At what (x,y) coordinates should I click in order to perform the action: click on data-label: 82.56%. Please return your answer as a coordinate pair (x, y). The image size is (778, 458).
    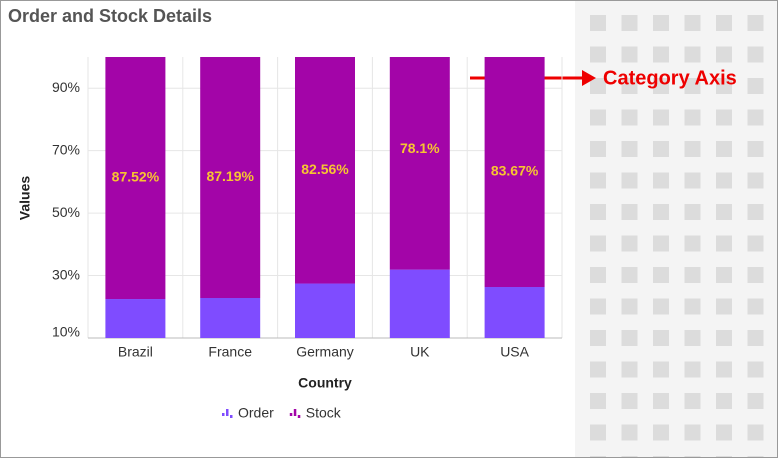
    Looking at the image, I should click on (325, 169).